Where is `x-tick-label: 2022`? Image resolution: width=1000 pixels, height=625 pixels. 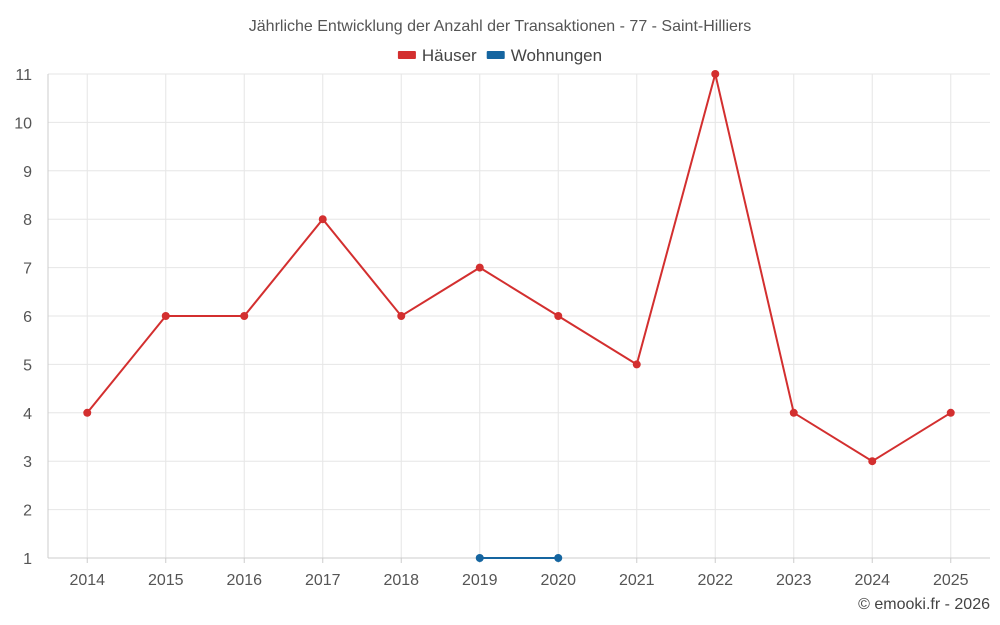
x-tick-label: 2022 is located at coordinates (715, 580).